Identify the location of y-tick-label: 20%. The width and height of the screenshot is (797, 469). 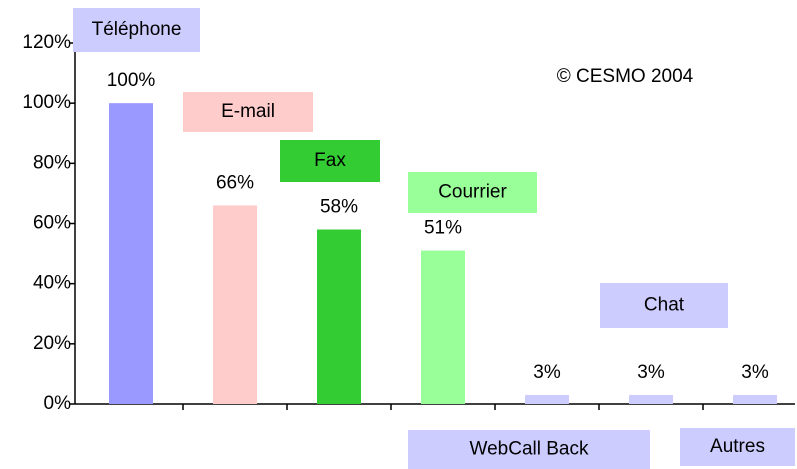
(52, 343).